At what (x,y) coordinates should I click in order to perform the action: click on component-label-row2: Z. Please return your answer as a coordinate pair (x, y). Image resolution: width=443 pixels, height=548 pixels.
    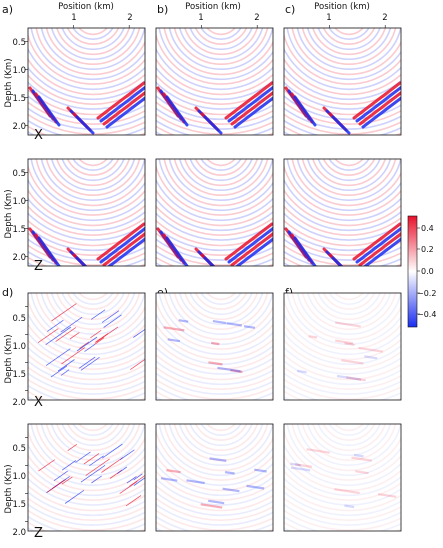
    Looking at the image, I should click on (38, 266).